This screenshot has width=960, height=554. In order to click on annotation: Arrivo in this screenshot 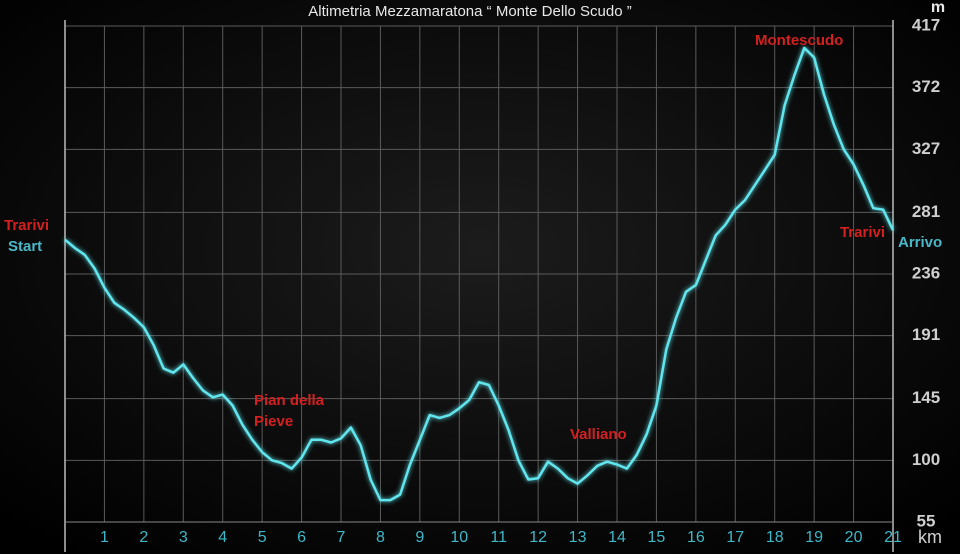, I will do `click(920, 242)`.